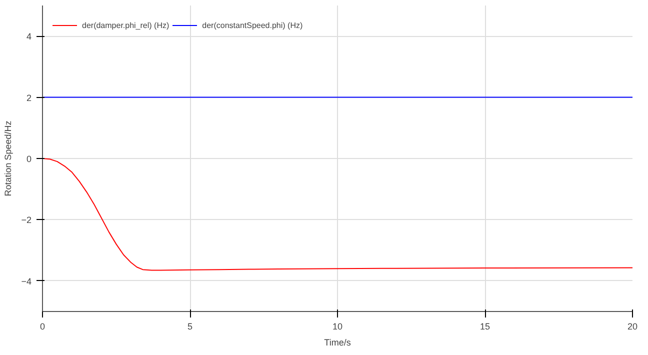  What do you see at coordinates (29, 37) in the screenshot?
I see `y-tick-label: 4` at bounding box center [29, 37].